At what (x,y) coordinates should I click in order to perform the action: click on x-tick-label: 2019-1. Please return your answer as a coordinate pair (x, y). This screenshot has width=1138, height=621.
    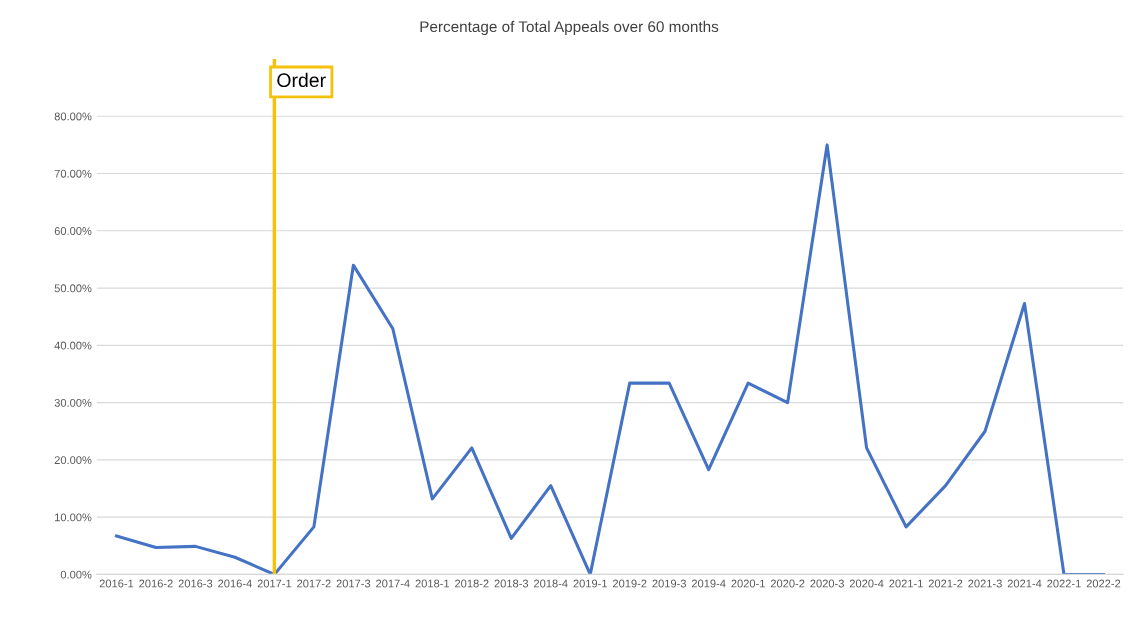
    Looking at the image, I should click on (590, 583).